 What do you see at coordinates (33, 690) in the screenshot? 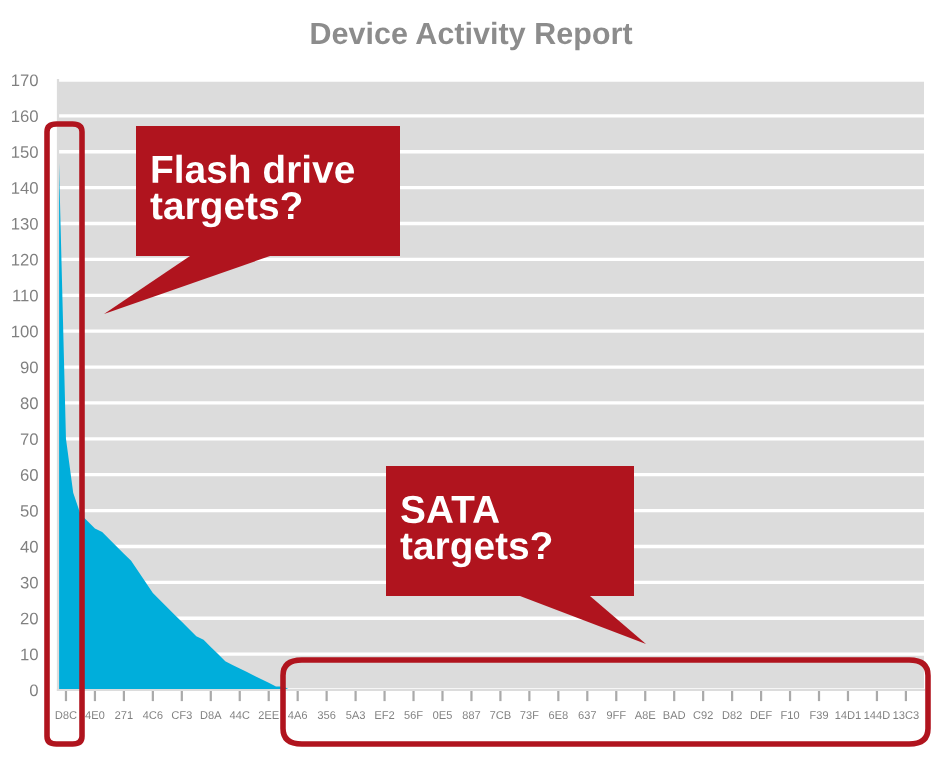
I see `y-tick-label: 0` at bounding box center [33, 690].